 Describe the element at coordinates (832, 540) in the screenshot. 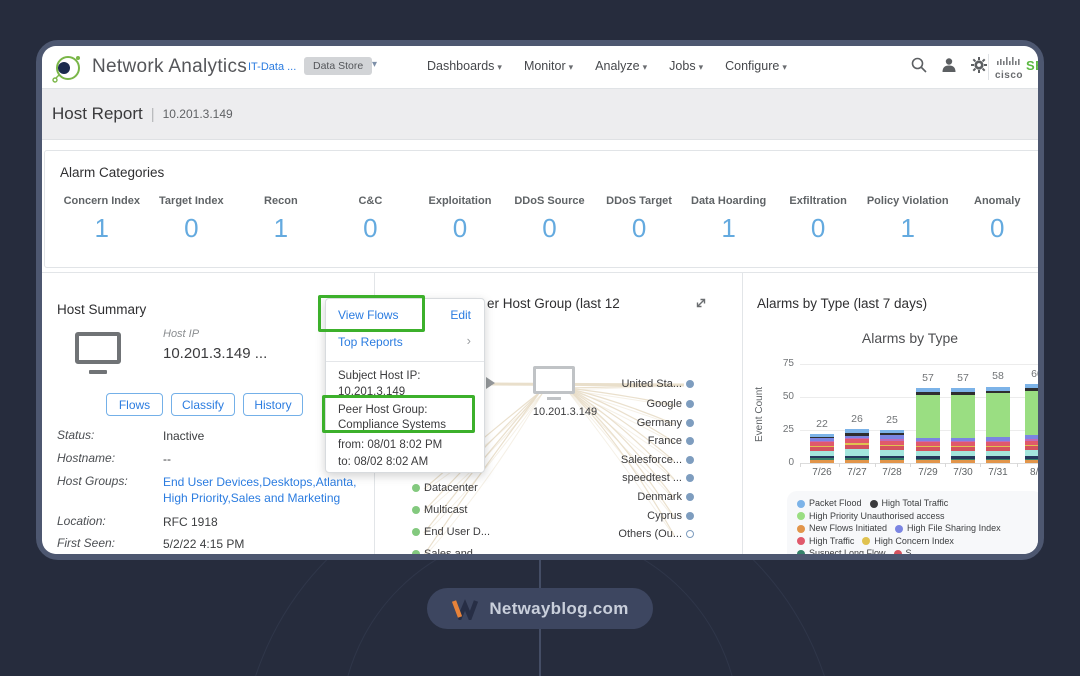

I see `legend-label: High Traffic` at that location.